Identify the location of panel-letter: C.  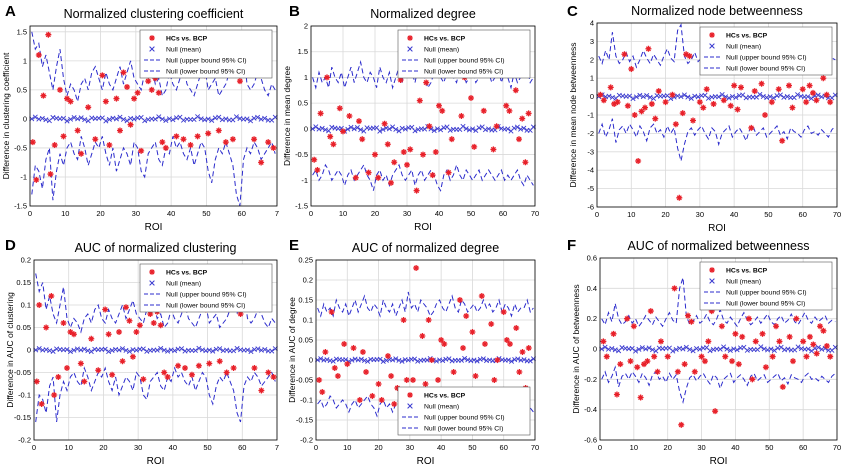
(572, 11).